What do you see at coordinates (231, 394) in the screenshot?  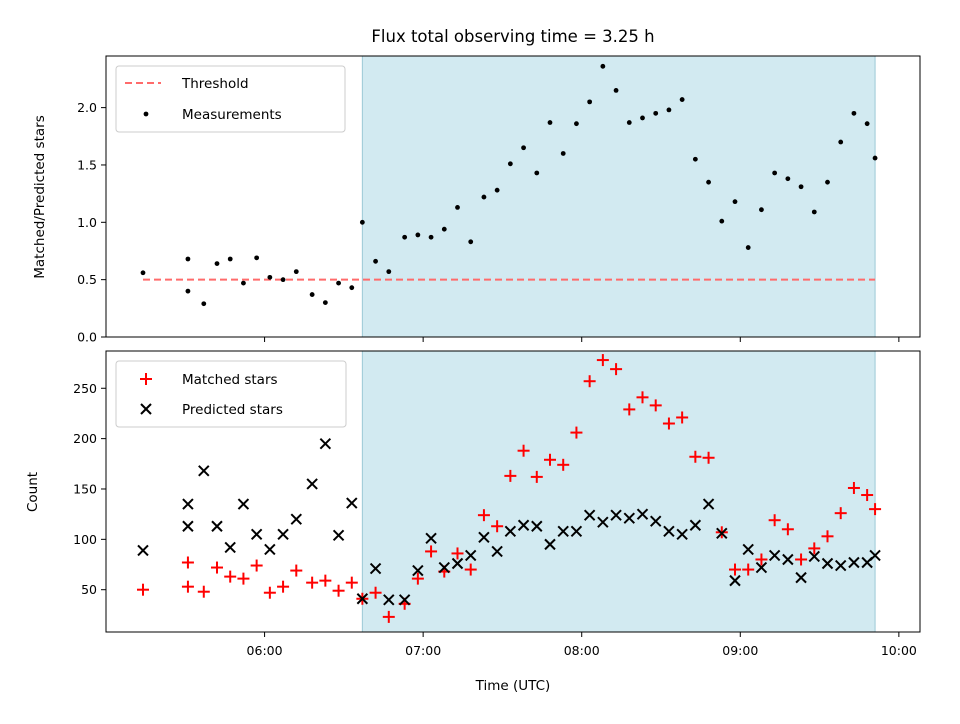 I see `bottom-legend: Matched stars Predicted stars` at bounding box center [231, 394].